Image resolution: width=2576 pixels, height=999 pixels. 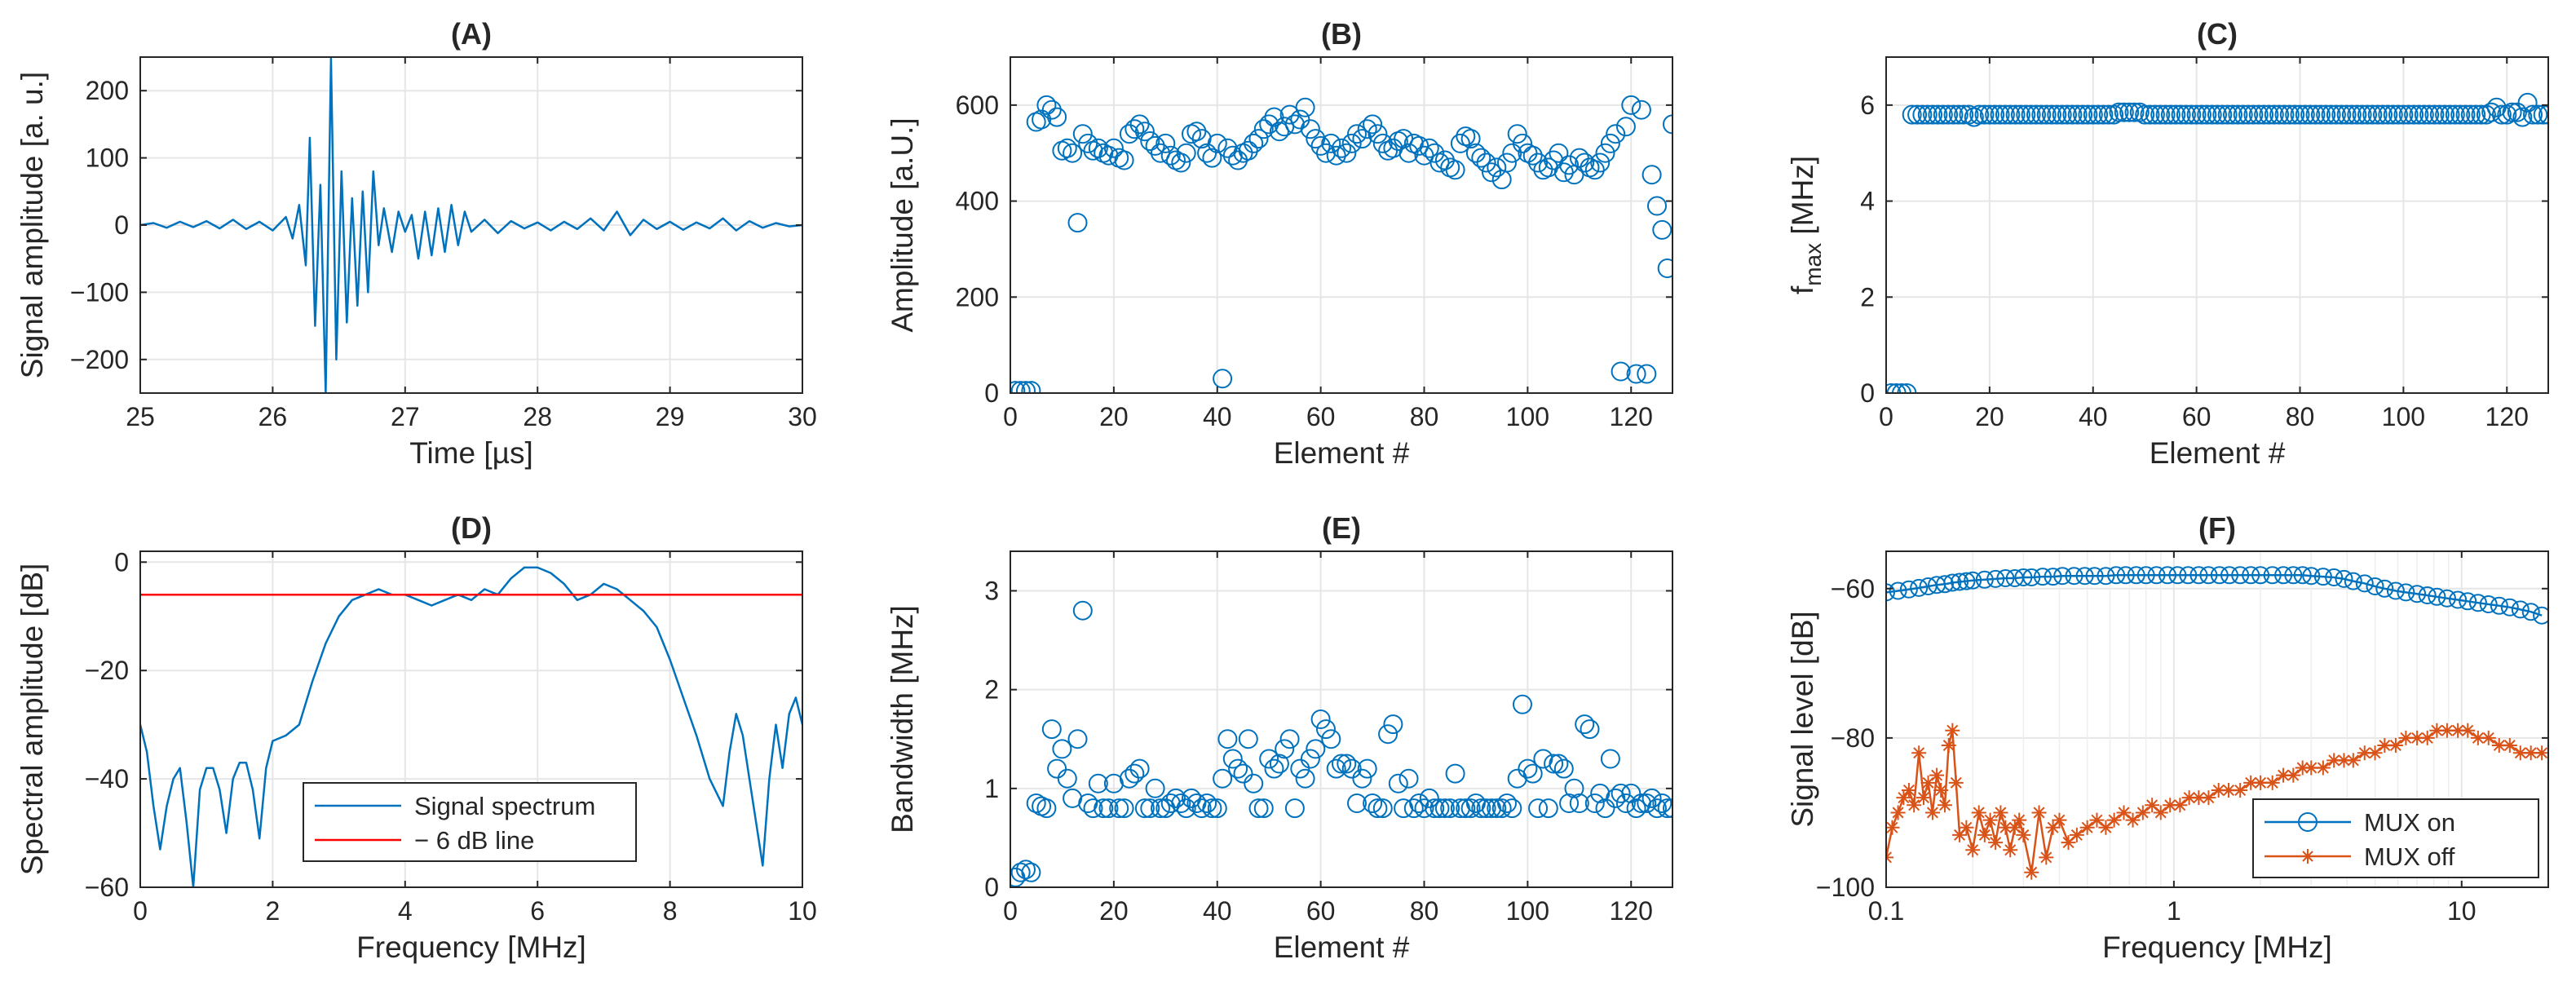 What do you see at coordinates (1802, 289) in the screenshot?
I see `y-axis-label-main: f` at bounding box center [1802, 289].